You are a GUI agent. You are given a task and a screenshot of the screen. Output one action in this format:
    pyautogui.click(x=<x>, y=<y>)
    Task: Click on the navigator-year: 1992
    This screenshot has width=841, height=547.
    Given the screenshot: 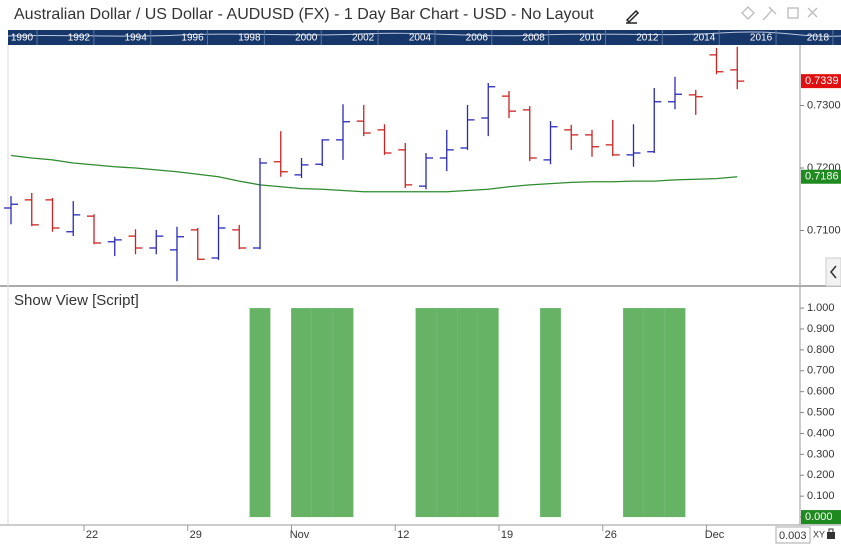 What is the action you would take?
    pyautogui.click(x=79, y=38)
    